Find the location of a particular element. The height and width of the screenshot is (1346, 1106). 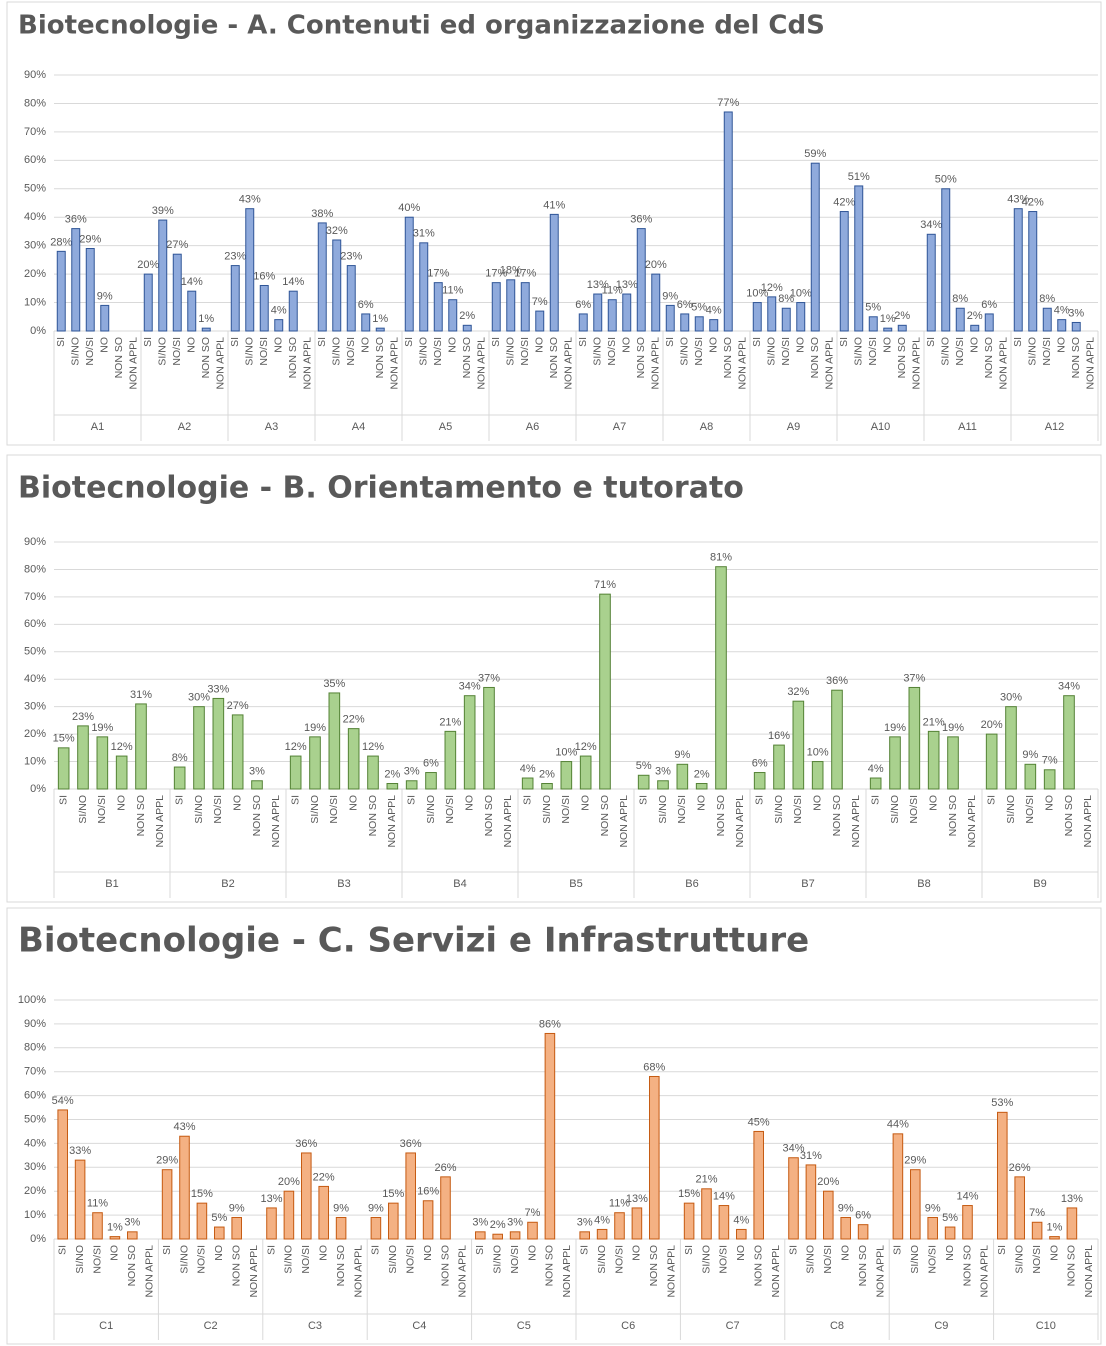

data-label: 11% is located at coordinates (452, 291).